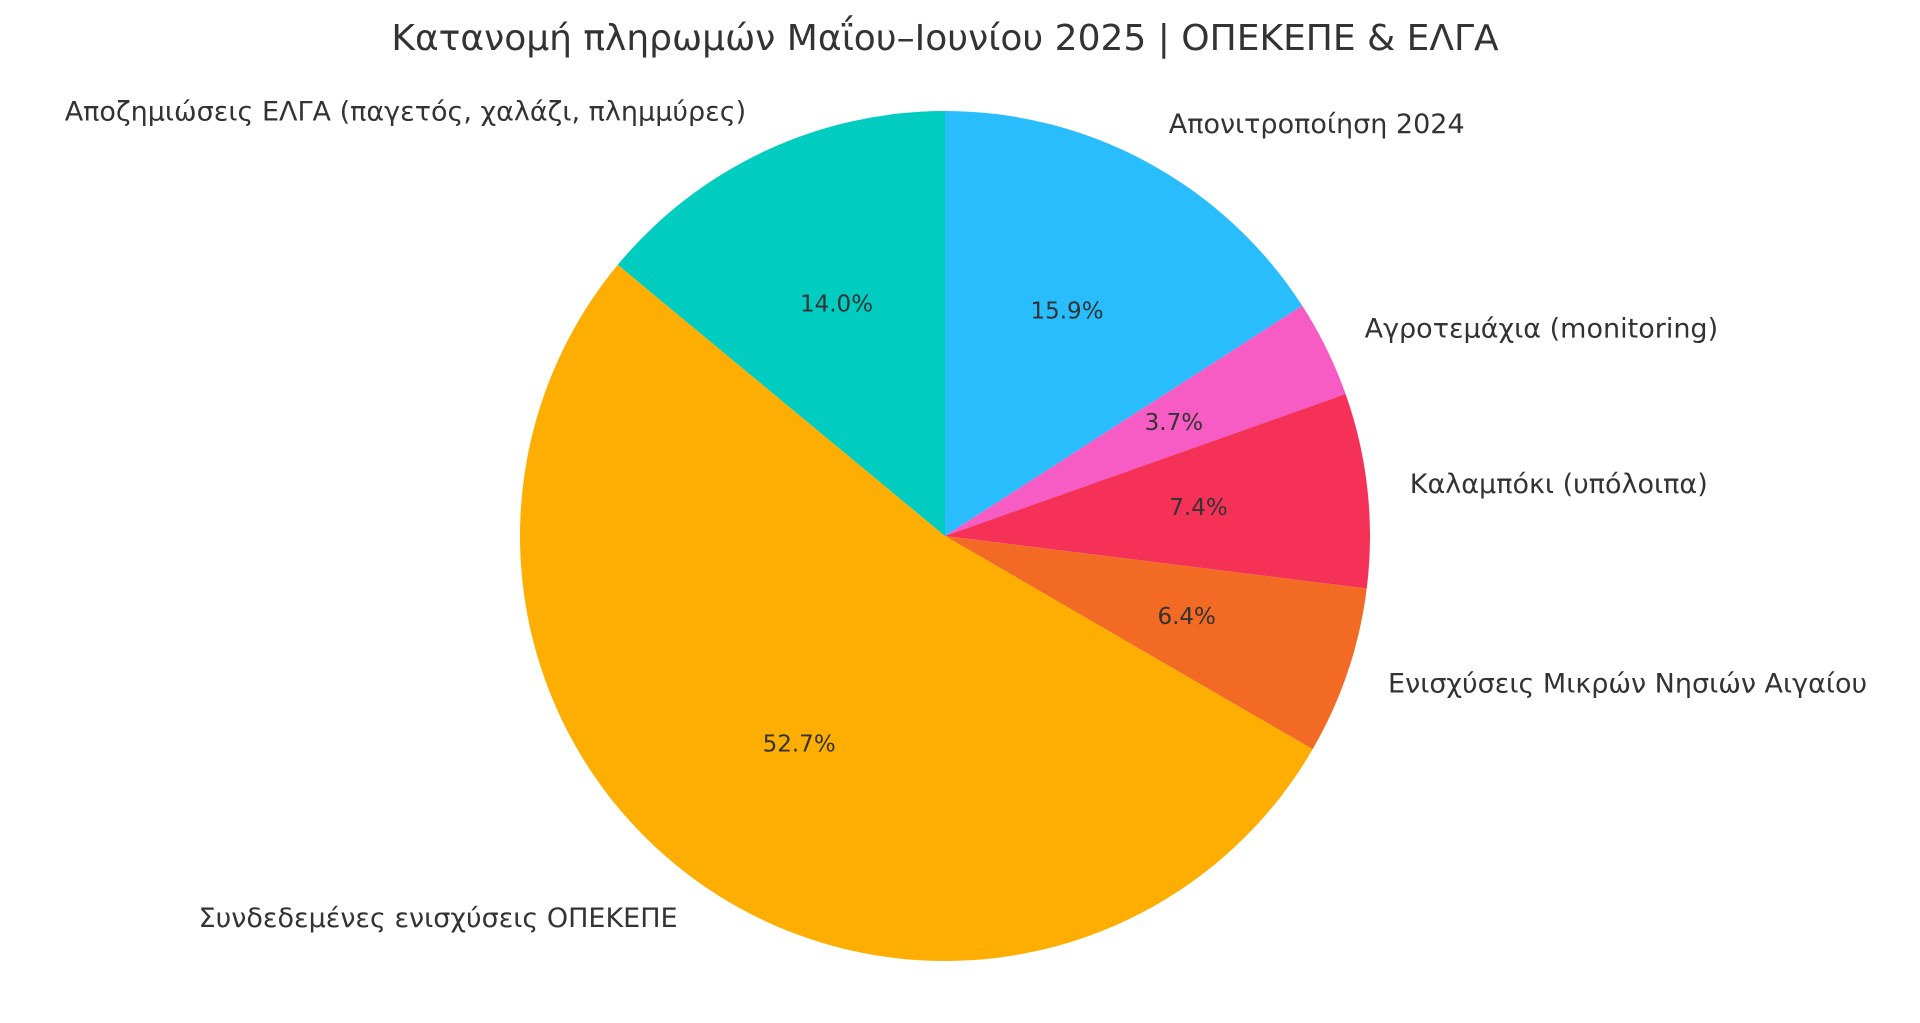  Describe the element at coordinates (438, 918) in the screenshot. I see `slice-label: Συνδεδεμένες ενισχύσεις ΟΠΕΚΕΠΕ` at that location.